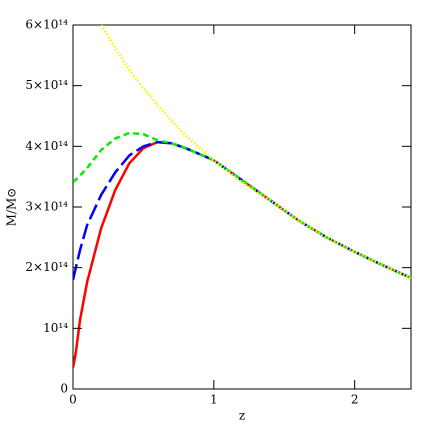 The image size is (436, 436). Describe the element at coordinates (46, 146) in the screenshot. I see `y-tick-label: 4×10¹⁴` at that location.